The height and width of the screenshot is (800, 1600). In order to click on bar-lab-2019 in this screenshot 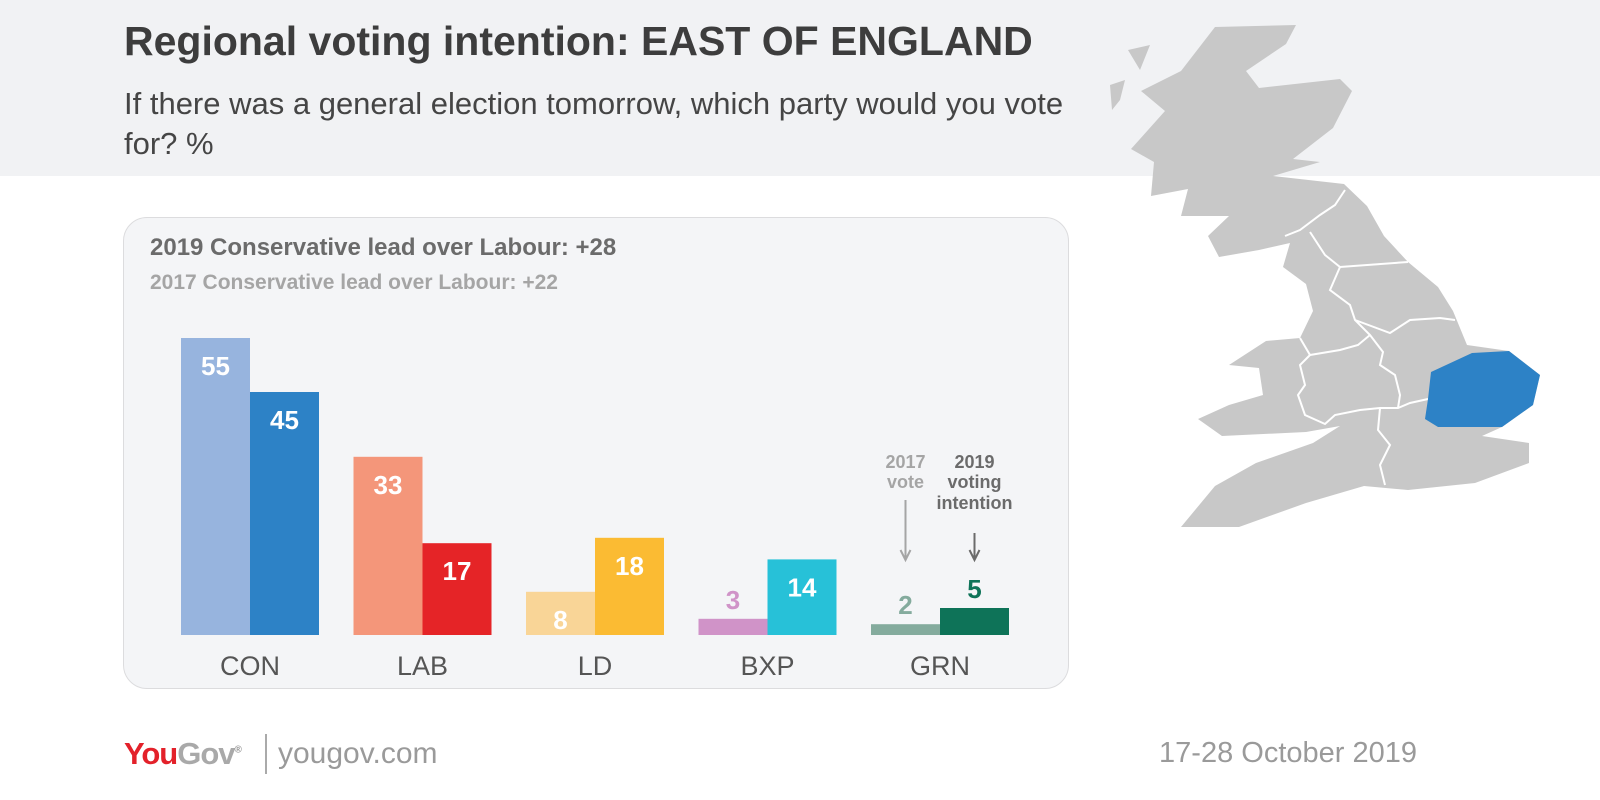, I will do `click(457, 589)`.